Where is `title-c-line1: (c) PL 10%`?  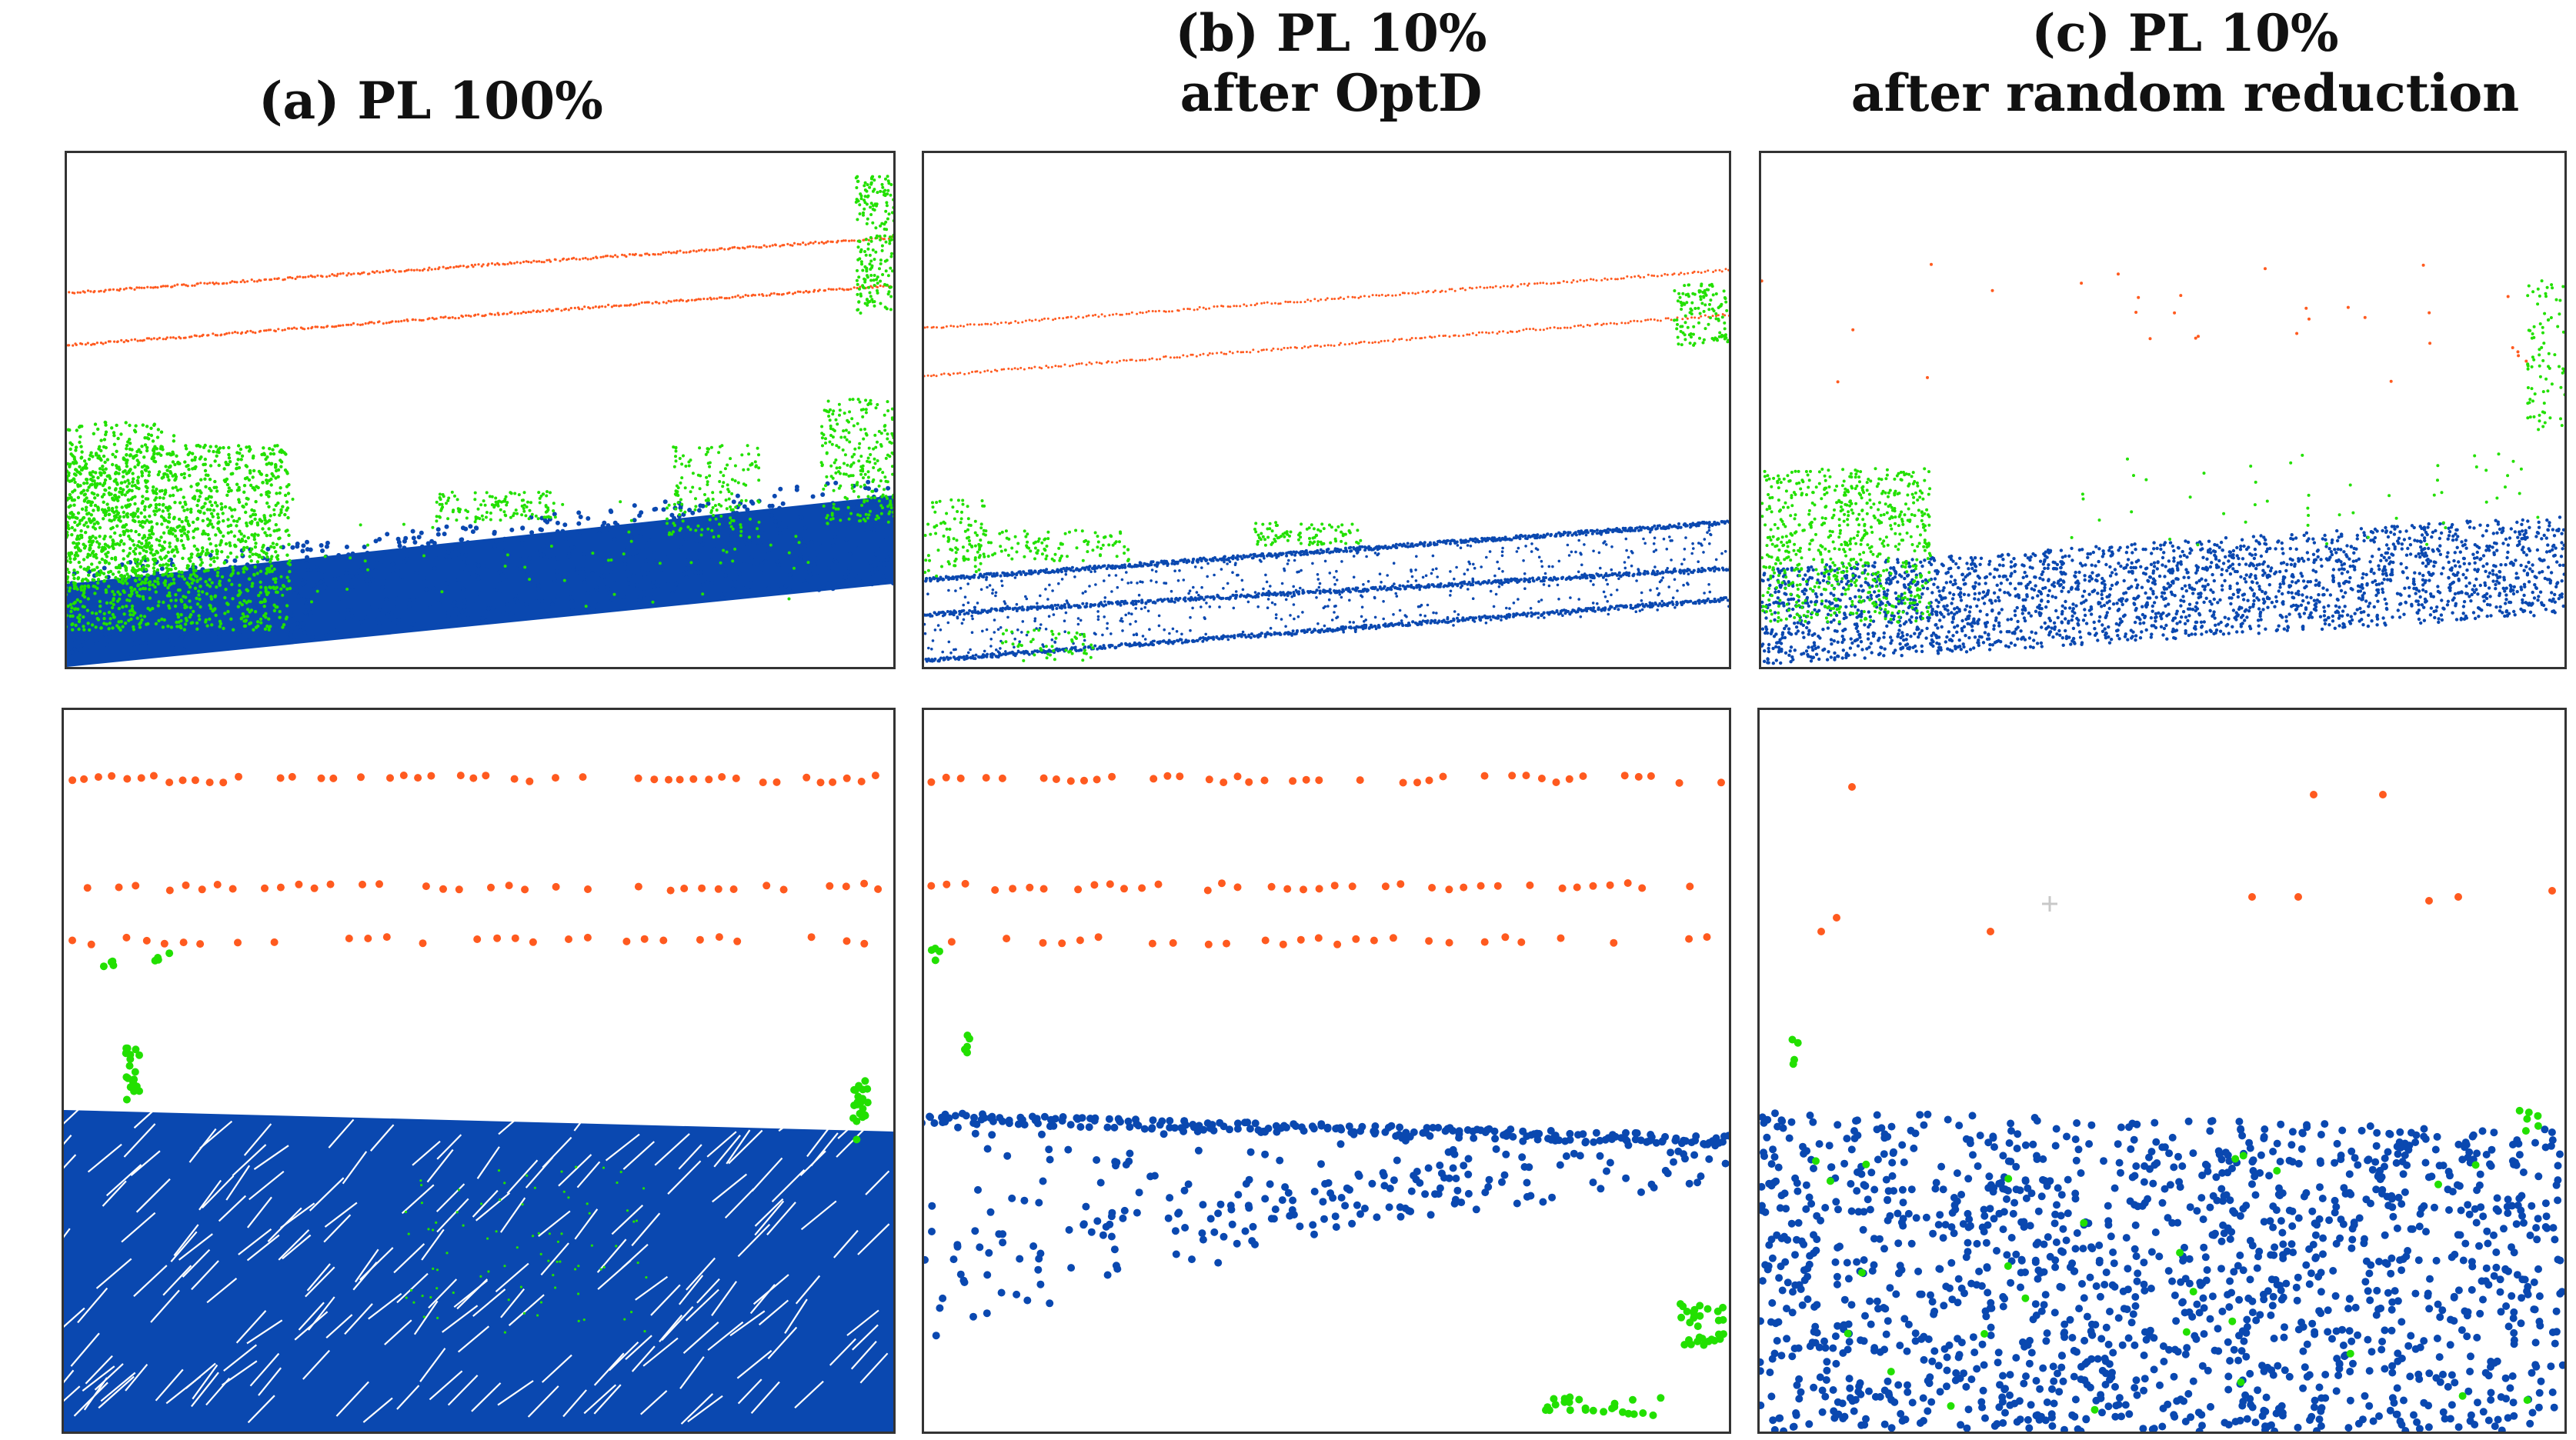
title-c-line1: (c) PL 10% is located at coordinates (2185, 33).